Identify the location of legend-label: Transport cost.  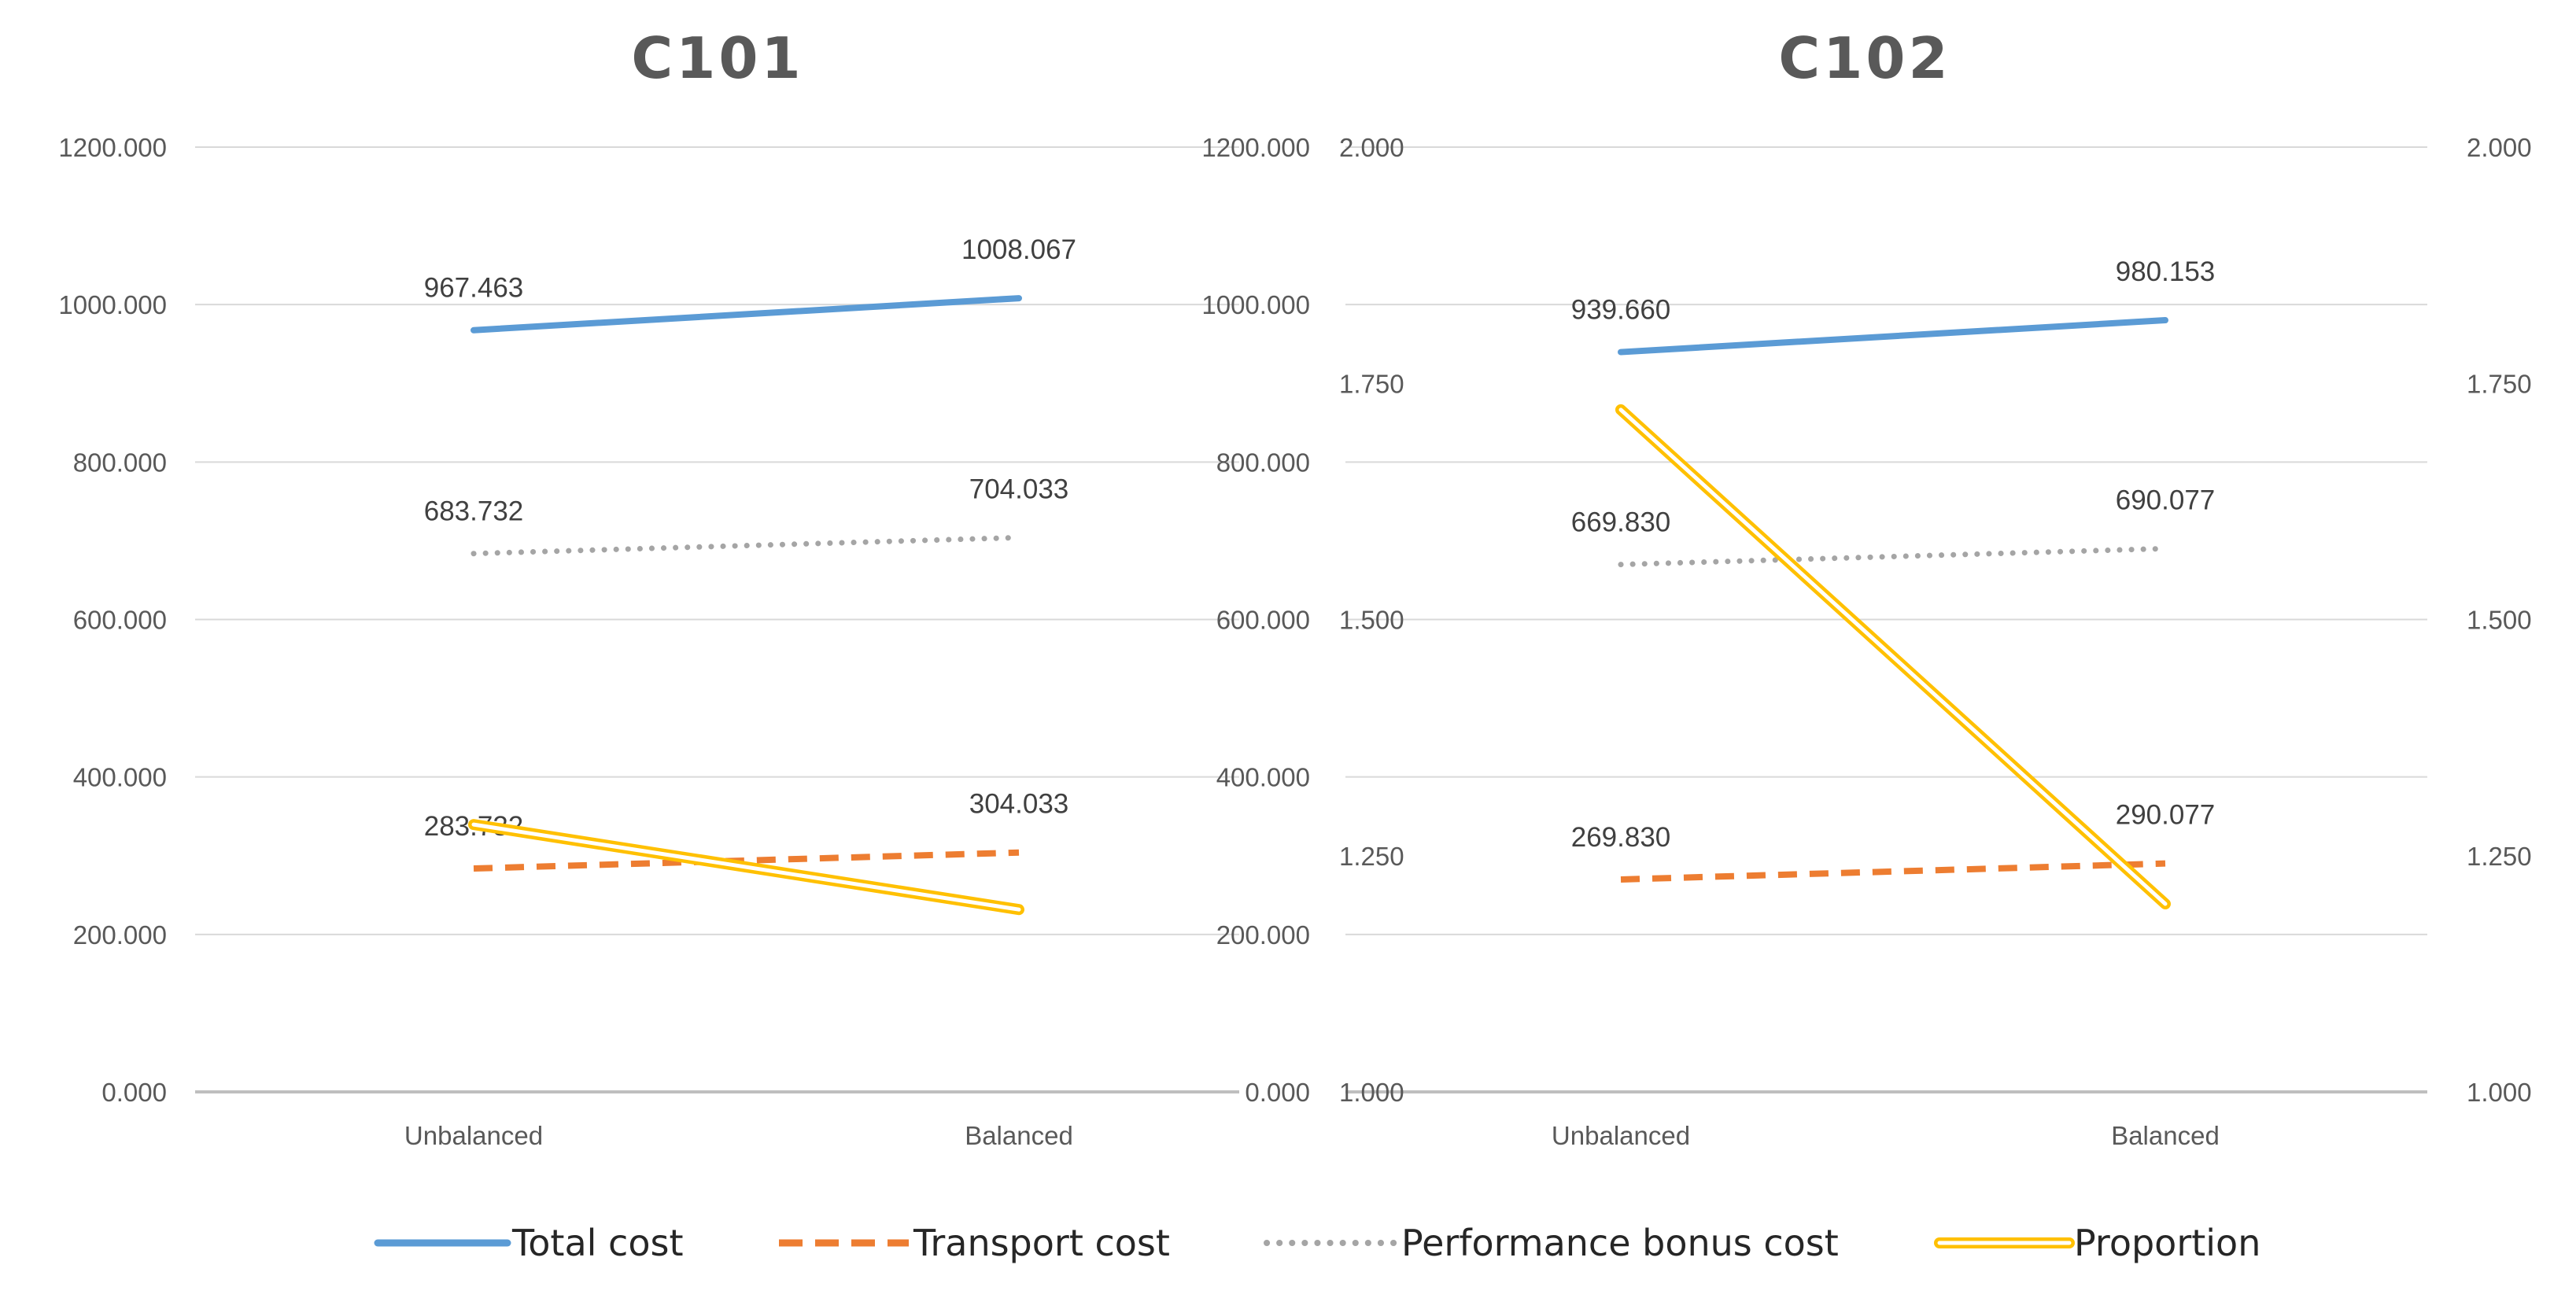
(1041, 1243).